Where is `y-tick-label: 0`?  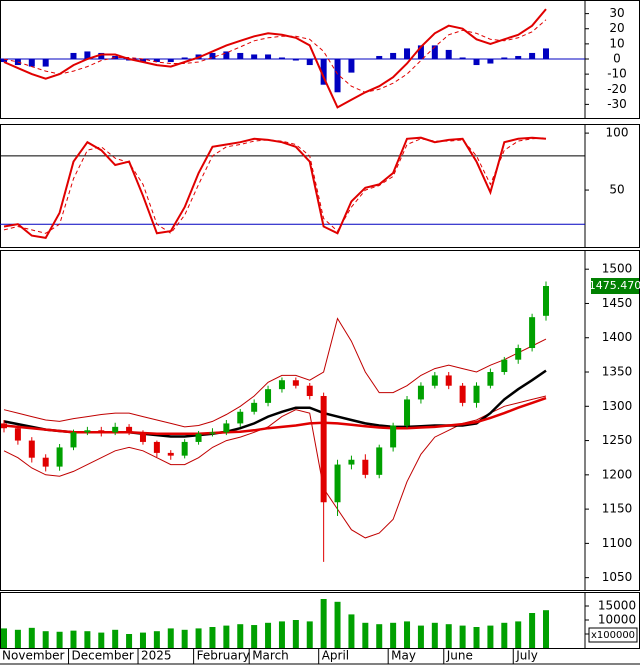
y-tick-label: 0 is located at coordinates (617, 59).